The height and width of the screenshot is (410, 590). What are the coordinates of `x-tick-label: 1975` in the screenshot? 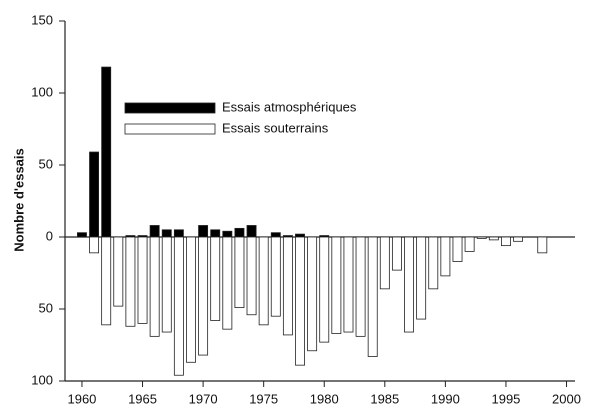 It's located at (263, 398).